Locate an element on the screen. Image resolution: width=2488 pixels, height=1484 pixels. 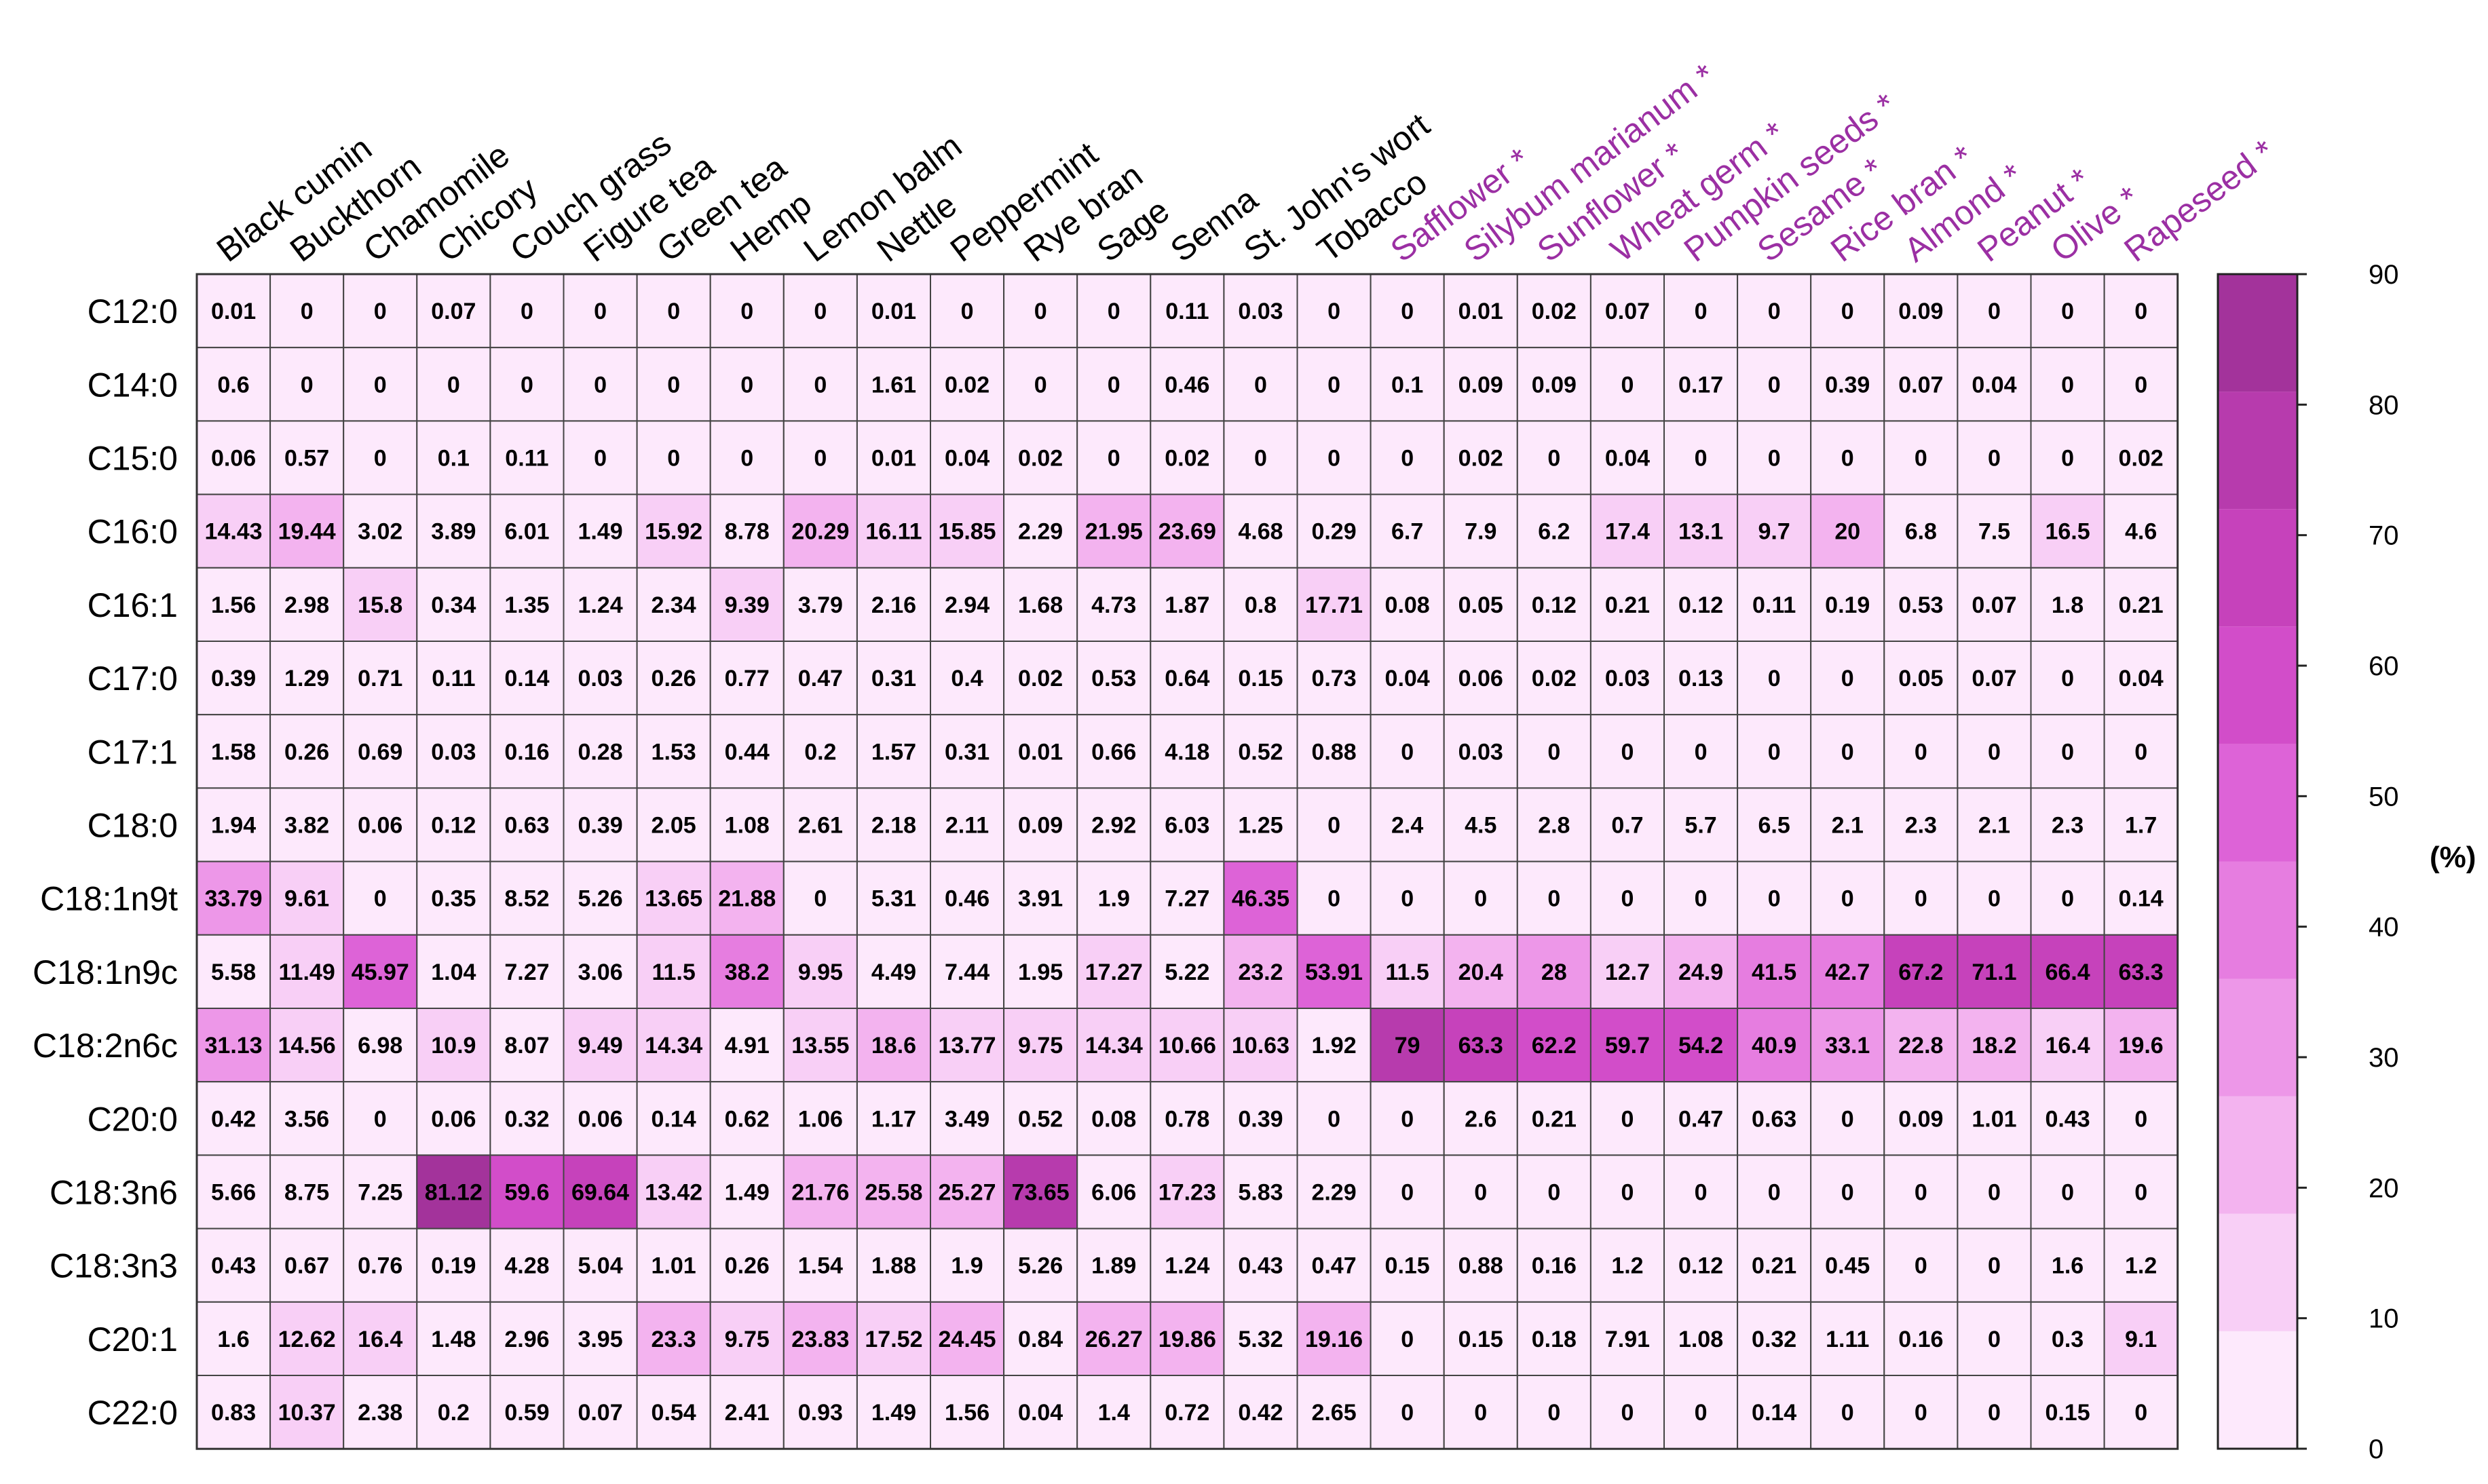
cell-value-label: 6.2 is located at coordinates (1554, 532).